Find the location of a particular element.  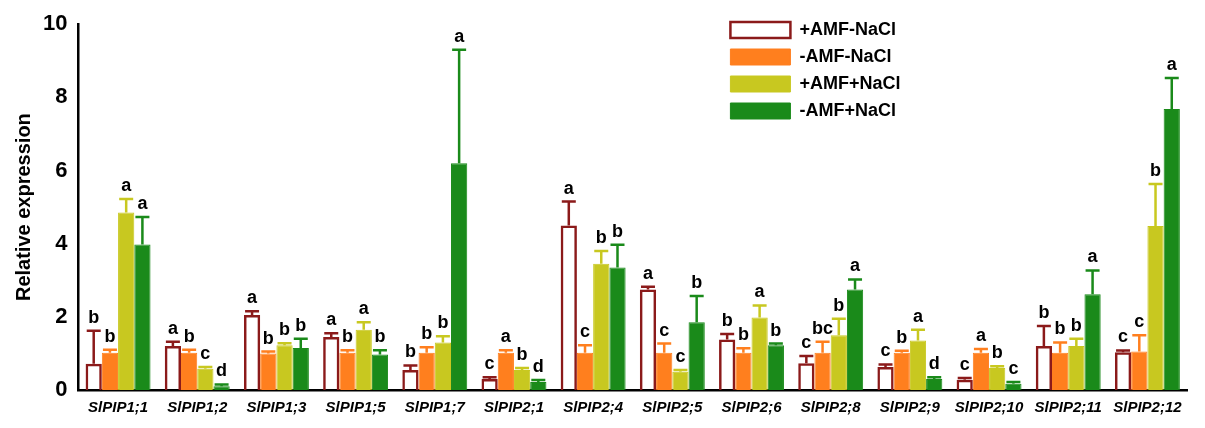

y-tick-label: 10 is located at coordinates (55, 23).